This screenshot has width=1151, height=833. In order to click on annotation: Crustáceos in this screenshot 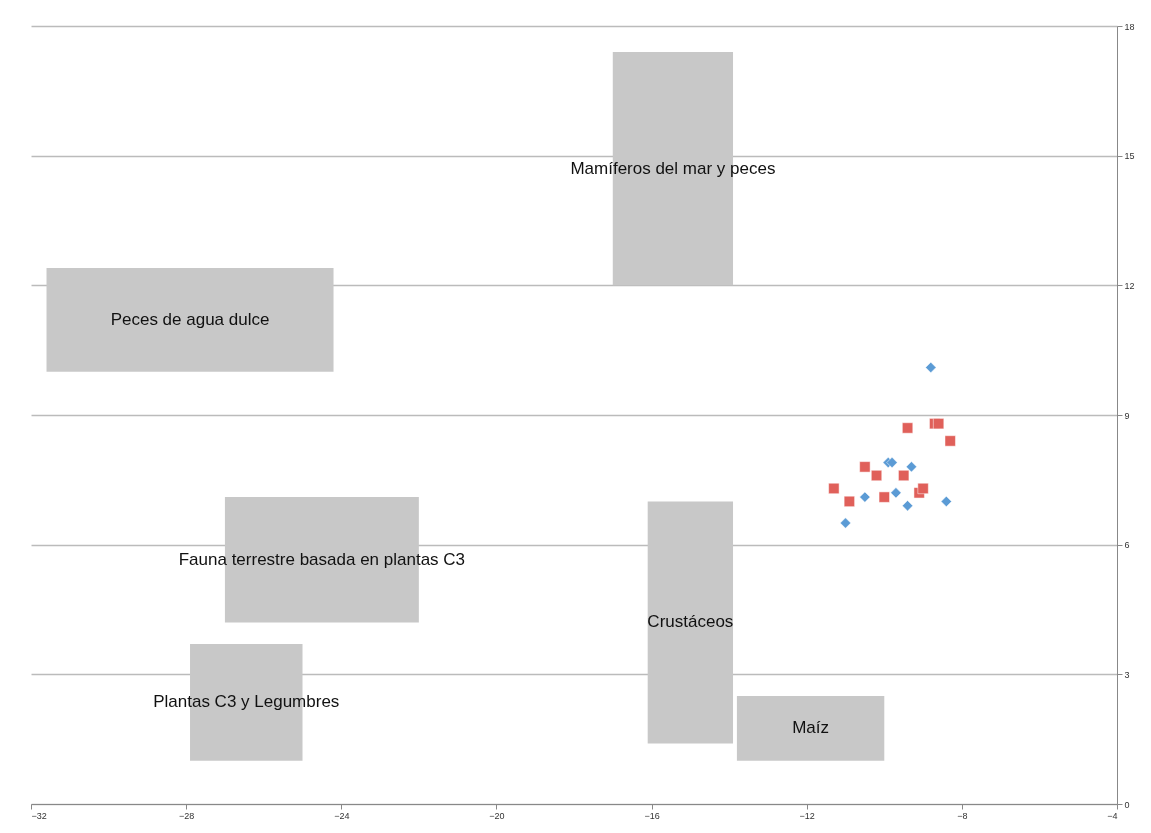, I will do `click(690, 622)`.